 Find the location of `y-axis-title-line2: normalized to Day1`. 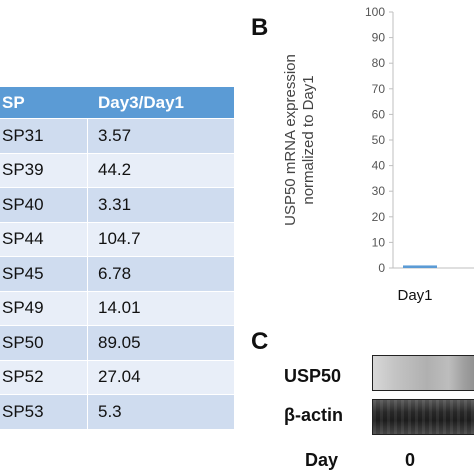

y-axis-title-line2: normalized to Day1 is located at coordinates (308, 140).